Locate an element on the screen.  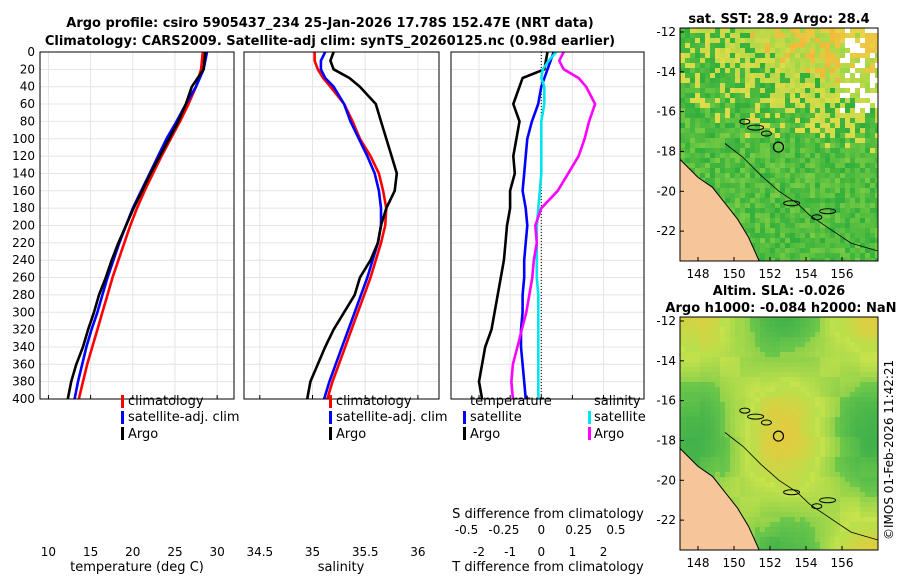
sst-map-xtick-label: 156 is located at coordinates (842, 274).